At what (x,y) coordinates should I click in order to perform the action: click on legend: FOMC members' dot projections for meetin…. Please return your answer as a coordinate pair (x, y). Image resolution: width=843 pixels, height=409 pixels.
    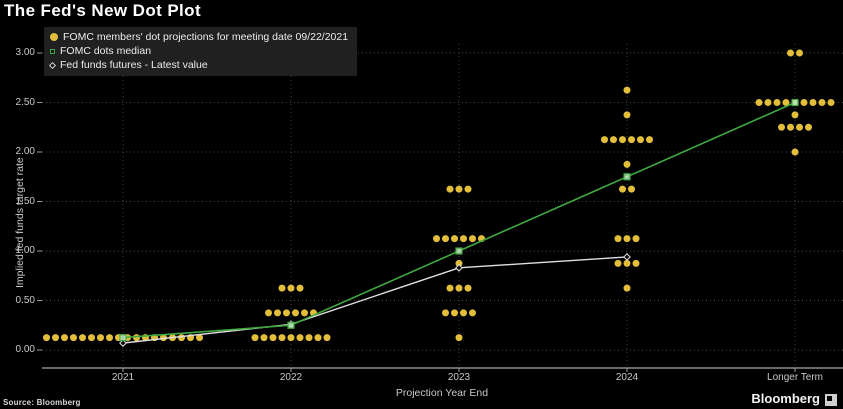
    Looking at the image, I should click on (201, 51).